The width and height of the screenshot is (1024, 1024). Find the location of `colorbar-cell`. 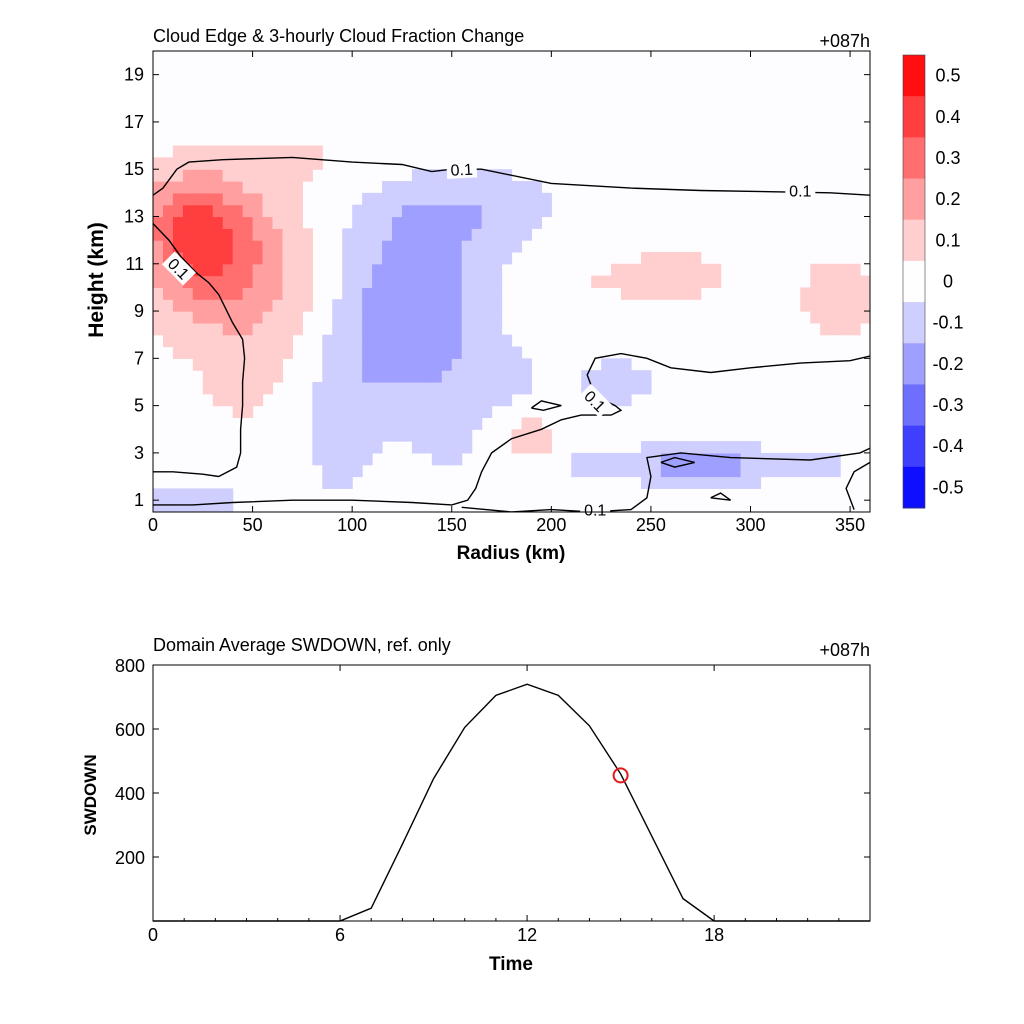

colorbar-cell is located at coordinates (914, 446).